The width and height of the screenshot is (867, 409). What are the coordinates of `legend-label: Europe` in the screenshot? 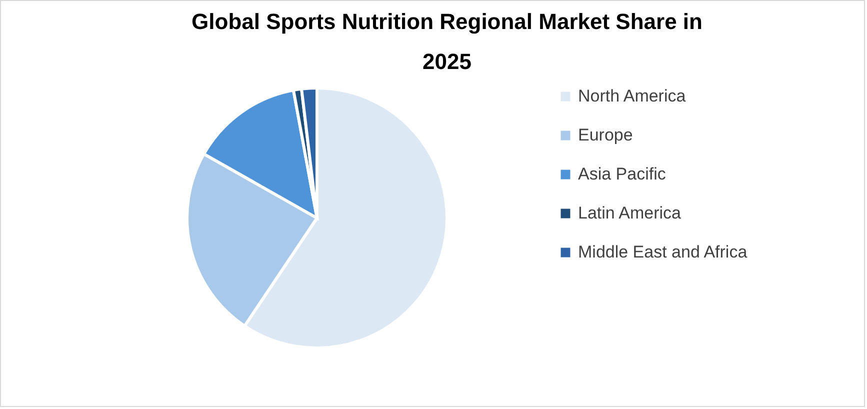 It's located at (605, 135).